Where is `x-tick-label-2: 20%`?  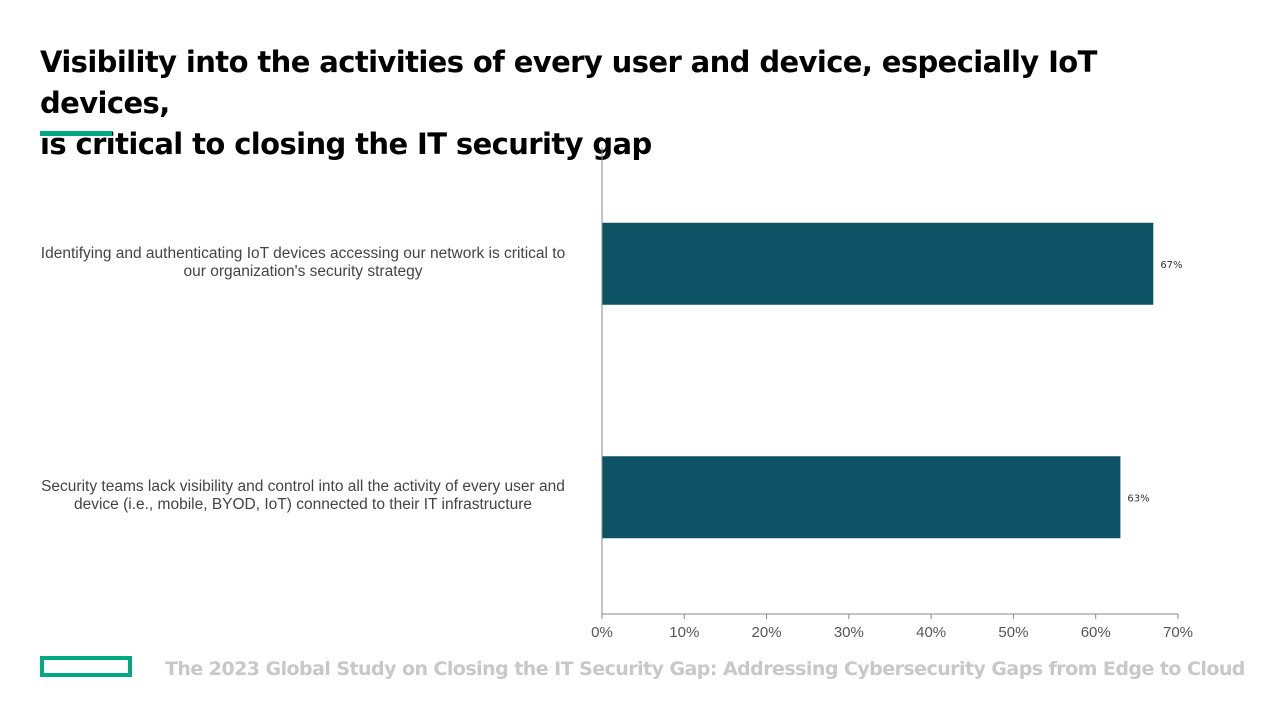 x-tick-label-2: 20% is located at coordinates (767, 632).